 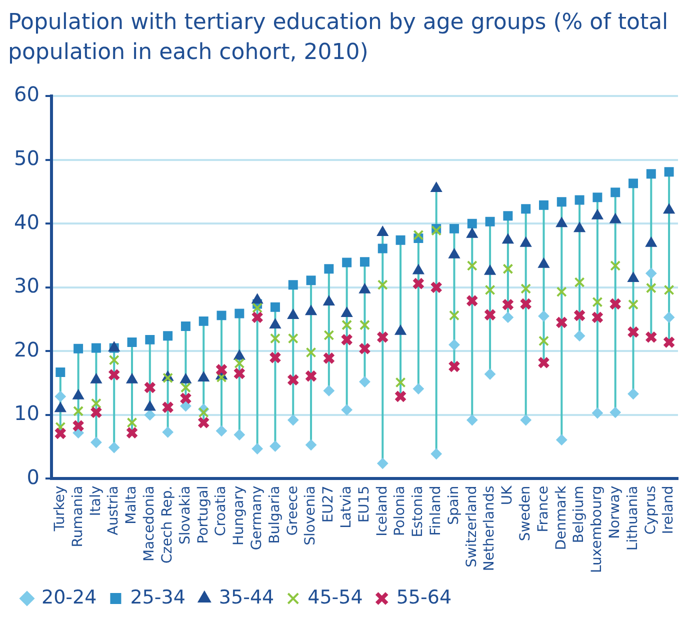 What do you see at coordinates (614, 512) in the screenshot?
I see `x-tick-label: Norway` at bounding box center [614, 512].